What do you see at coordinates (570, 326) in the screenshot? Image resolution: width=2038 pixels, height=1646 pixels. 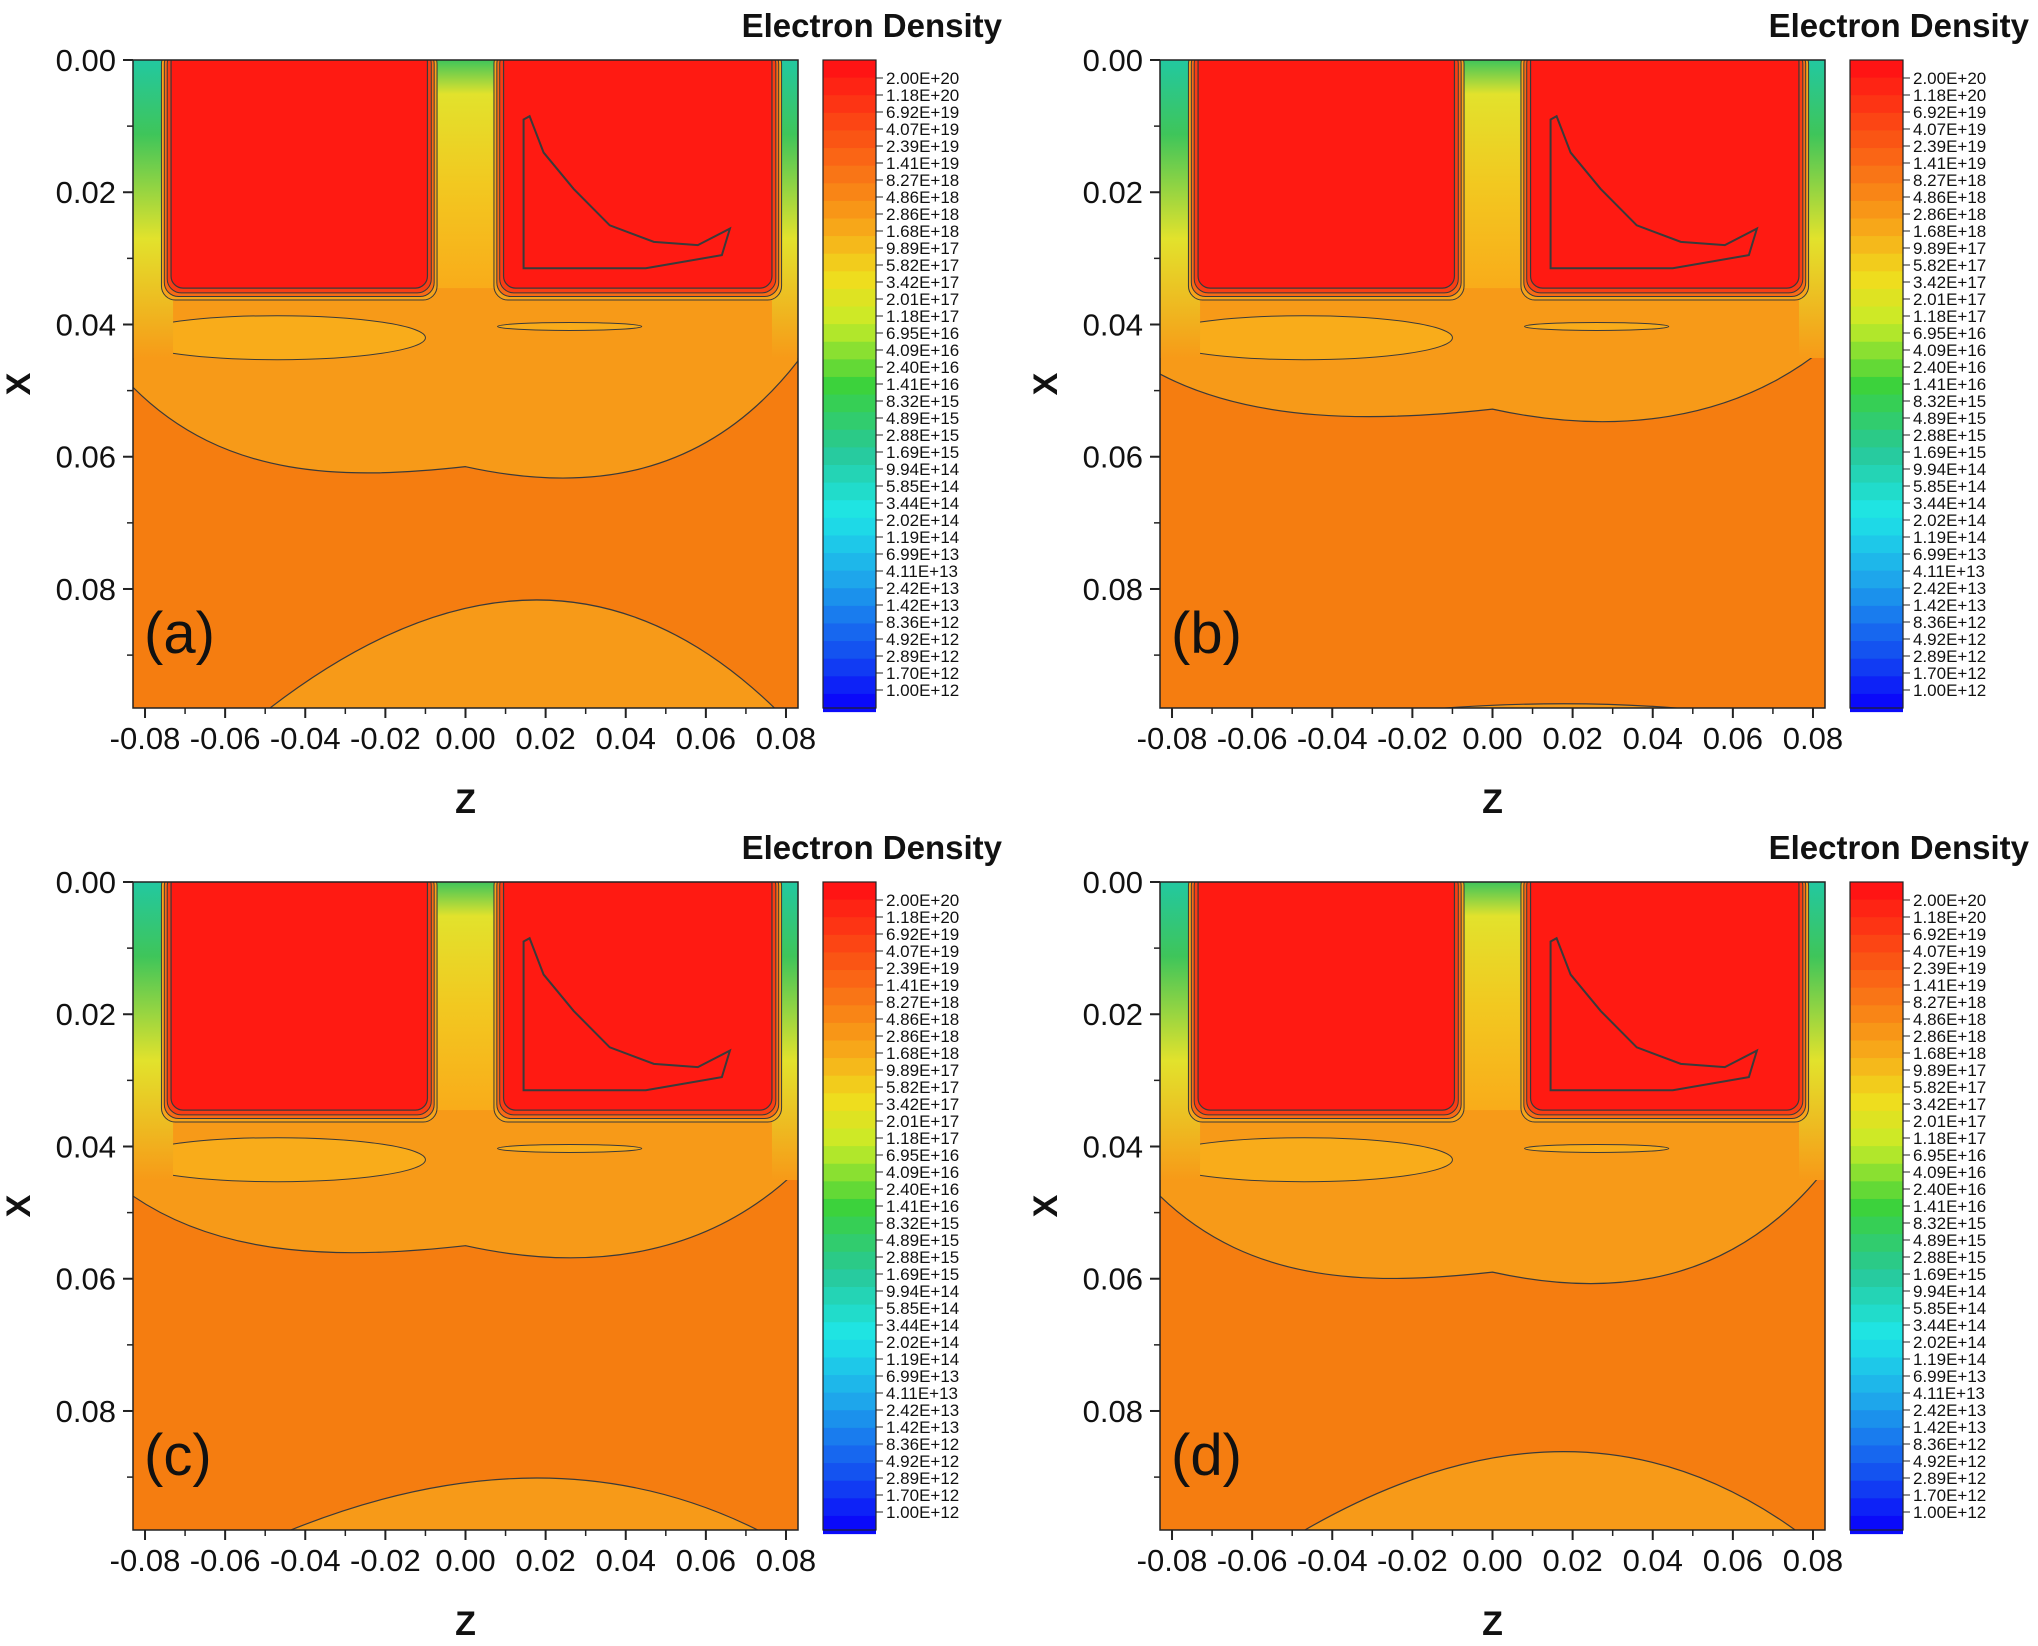 I see `contour-blob-right` at bounding box center [570, 326].